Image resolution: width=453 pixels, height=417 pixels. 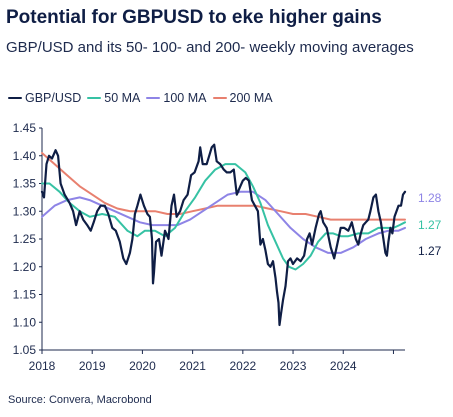 I want to click on chart-legend: GBP/USD 50 MA 100 MA 200 MA, so click(x=143, y=98).